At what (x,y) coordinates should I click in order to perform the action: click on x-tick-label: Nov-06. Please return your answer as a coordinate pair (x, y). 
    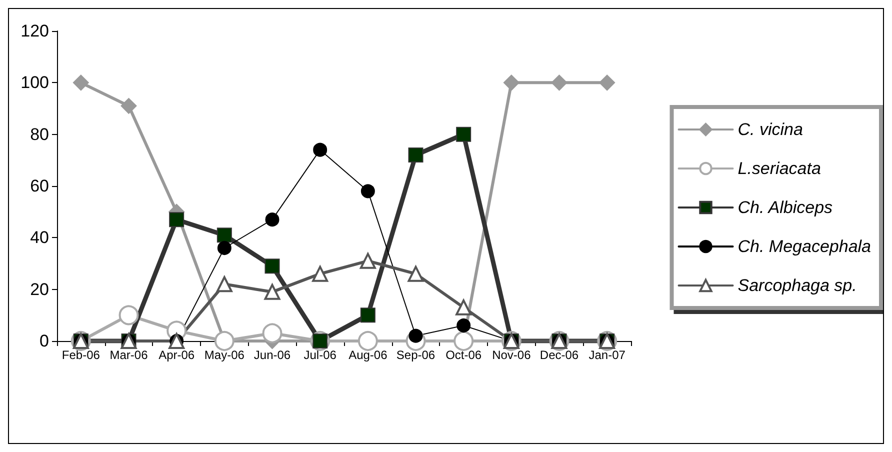
    Looking at the image, I should click on (512, 355).